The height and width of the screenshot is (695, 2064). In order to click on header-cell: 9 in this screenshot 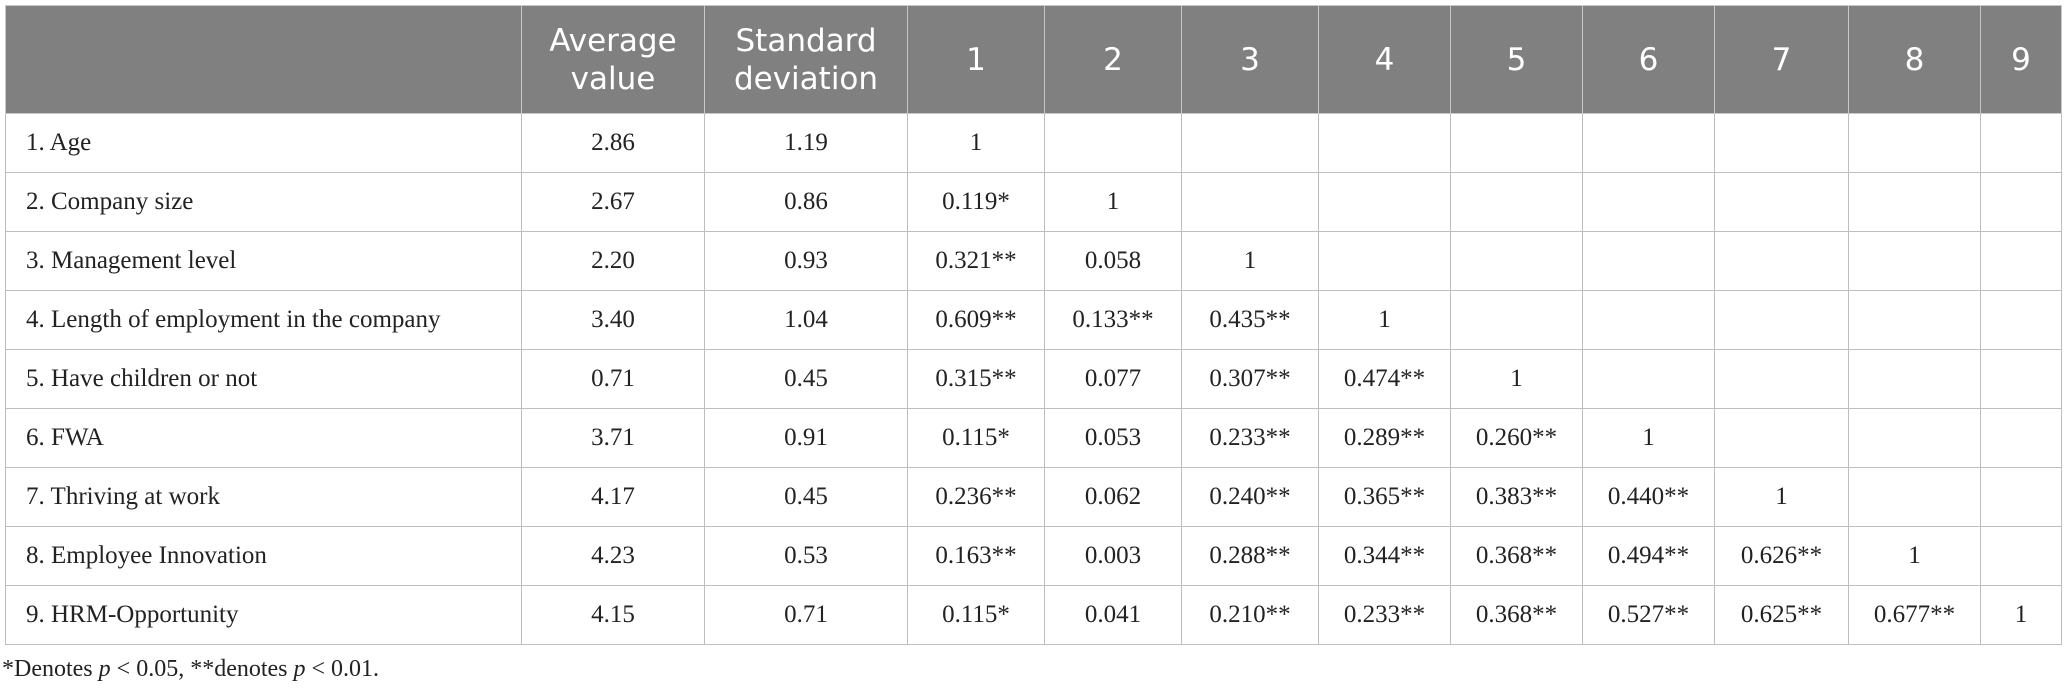, I will do `click(2021, 59)`.